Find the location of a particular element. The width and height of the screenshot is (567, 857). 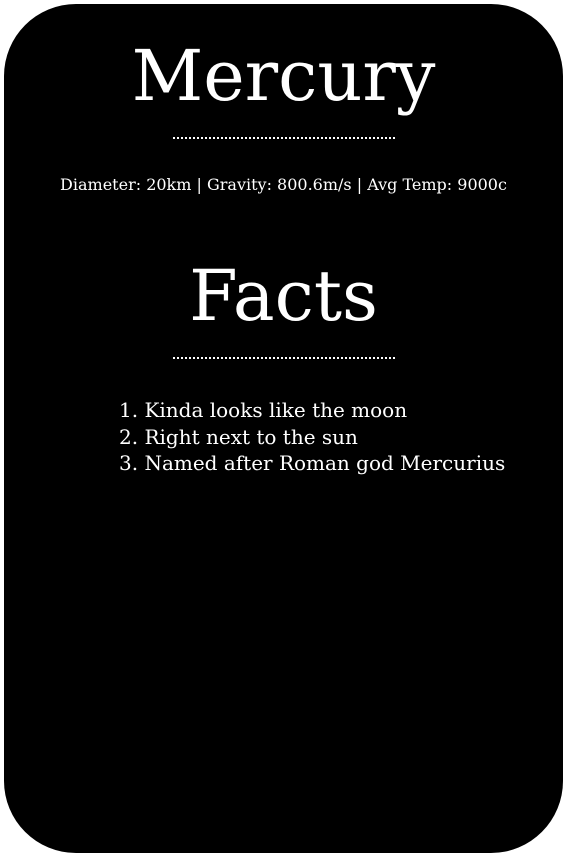

fact-item: 3. Named after Roman god Mercurius is located at coordinates (312, 463).